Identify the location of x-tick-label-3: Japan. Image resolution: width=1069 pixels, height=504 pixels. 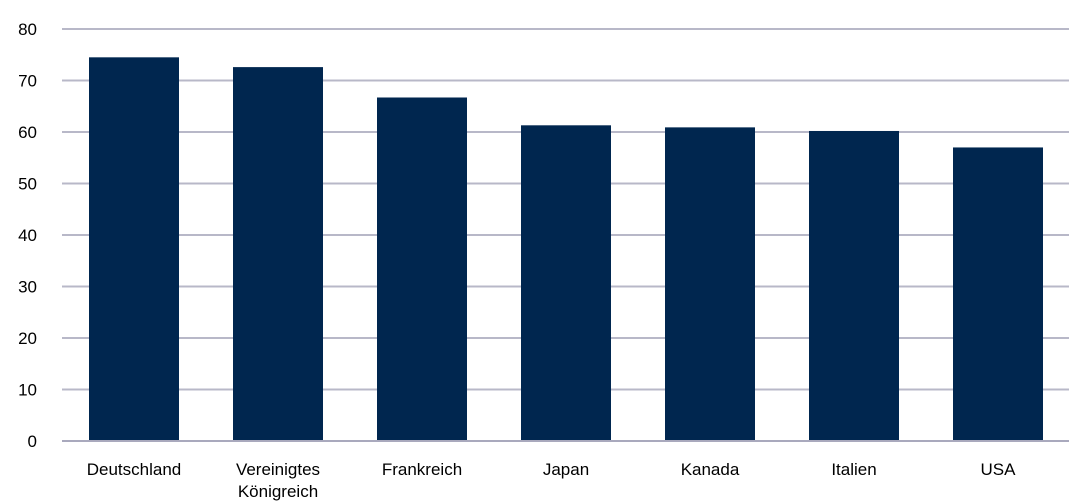
(566, 469).